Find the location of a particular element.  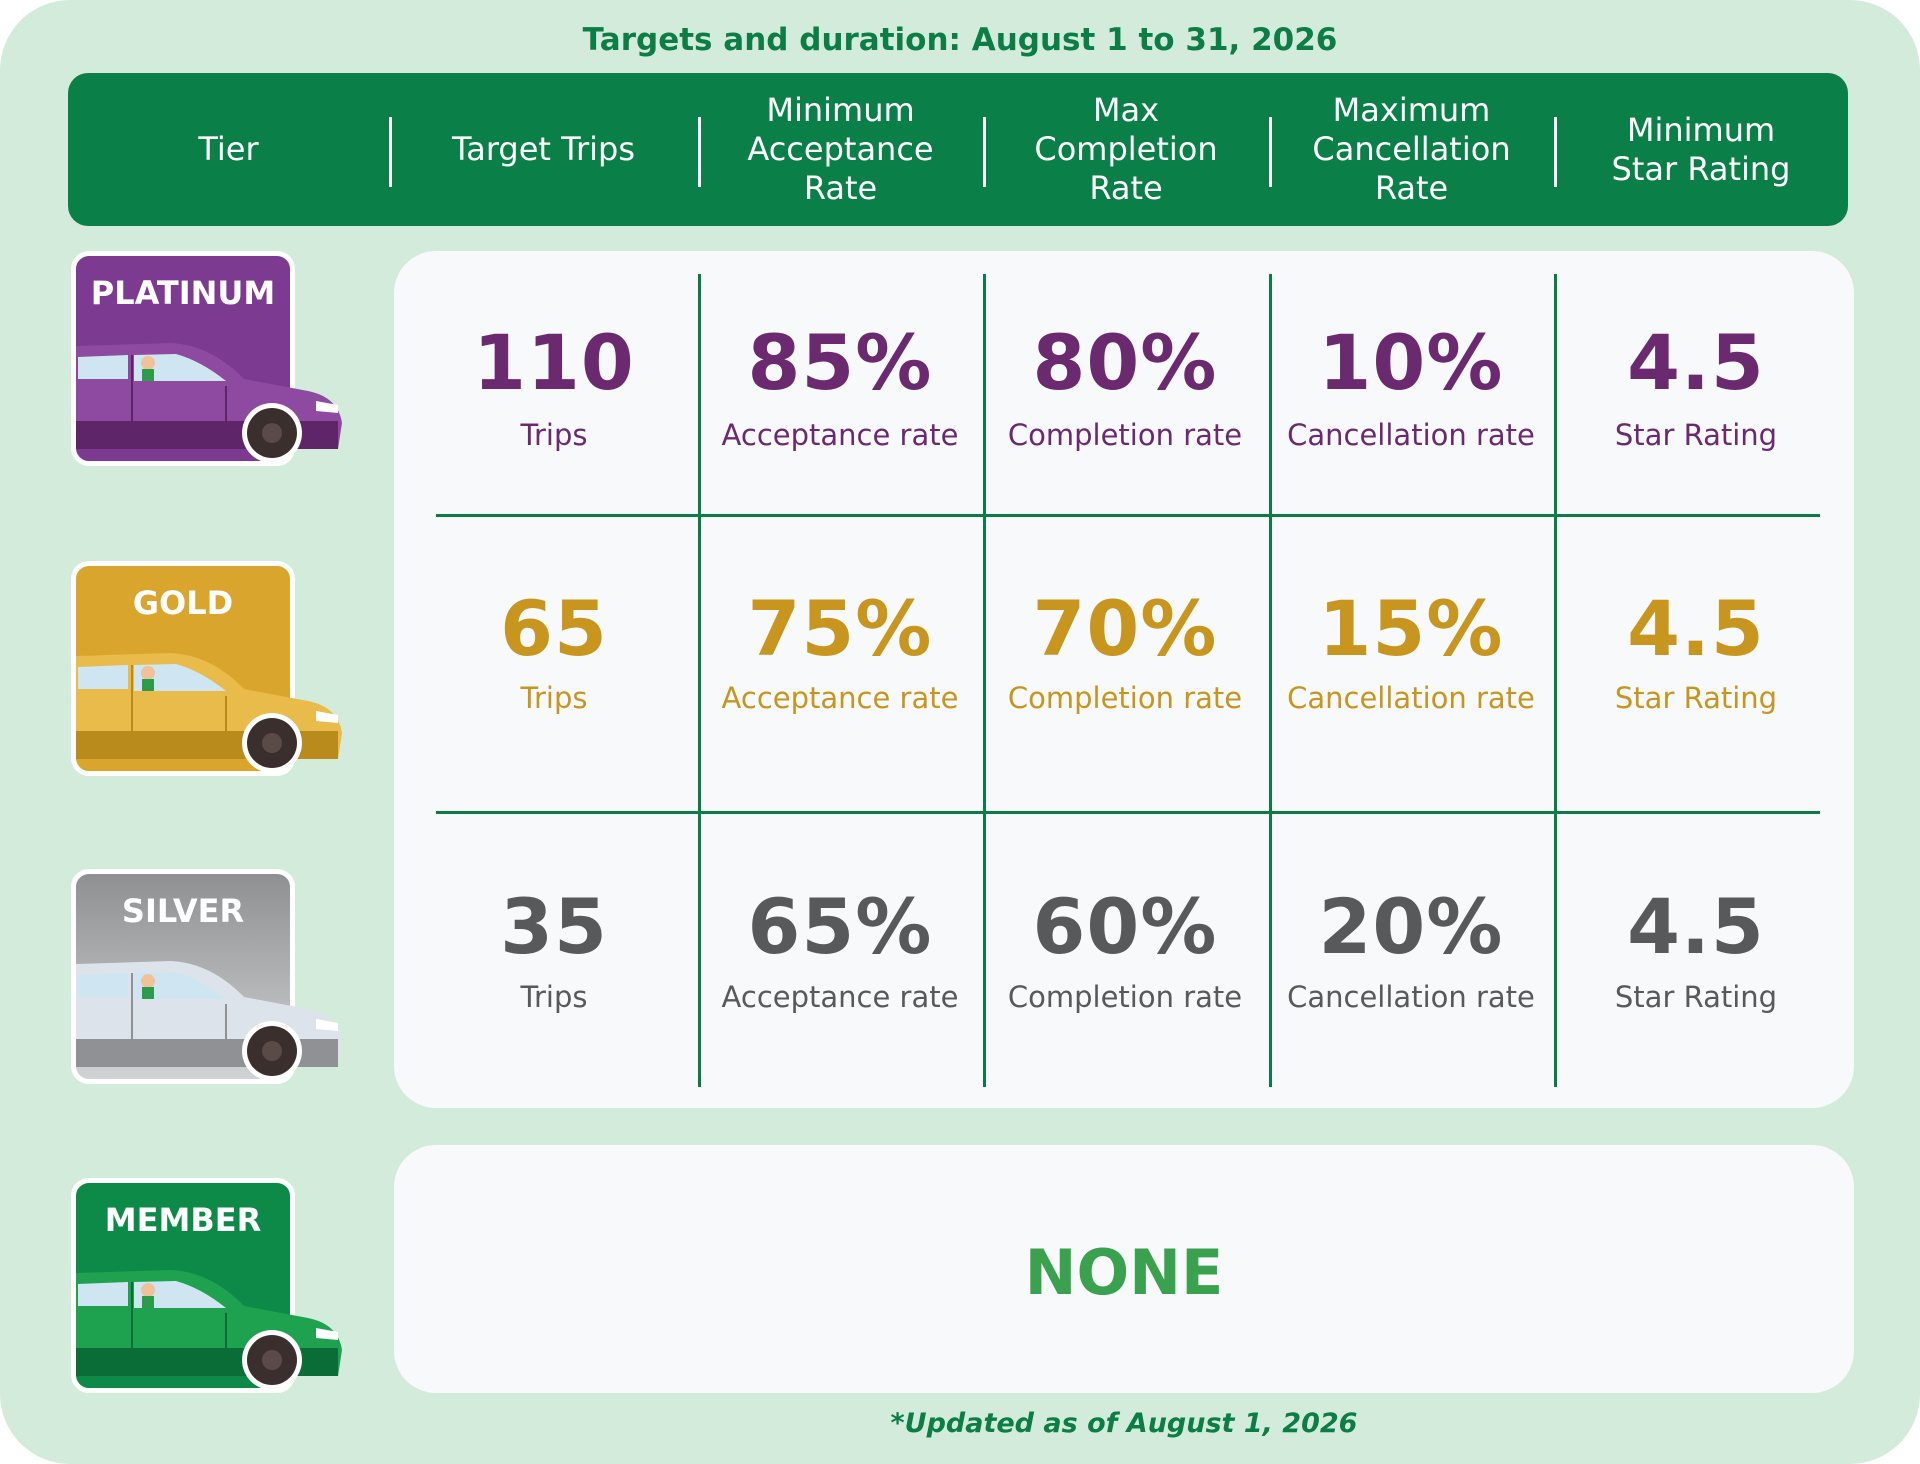

header-line: Target Trips is located at coordinates (543, 149).